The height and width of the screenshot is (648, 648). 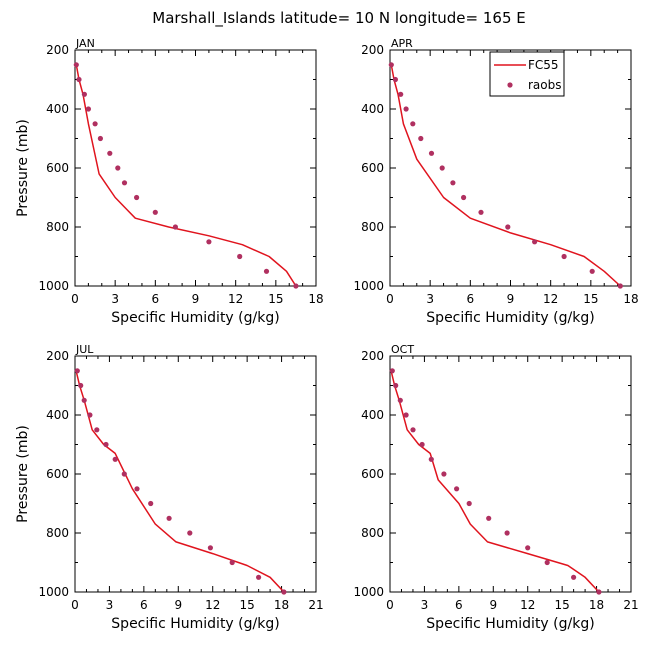 I want to click on legend-box, so click(x=527, y=74).